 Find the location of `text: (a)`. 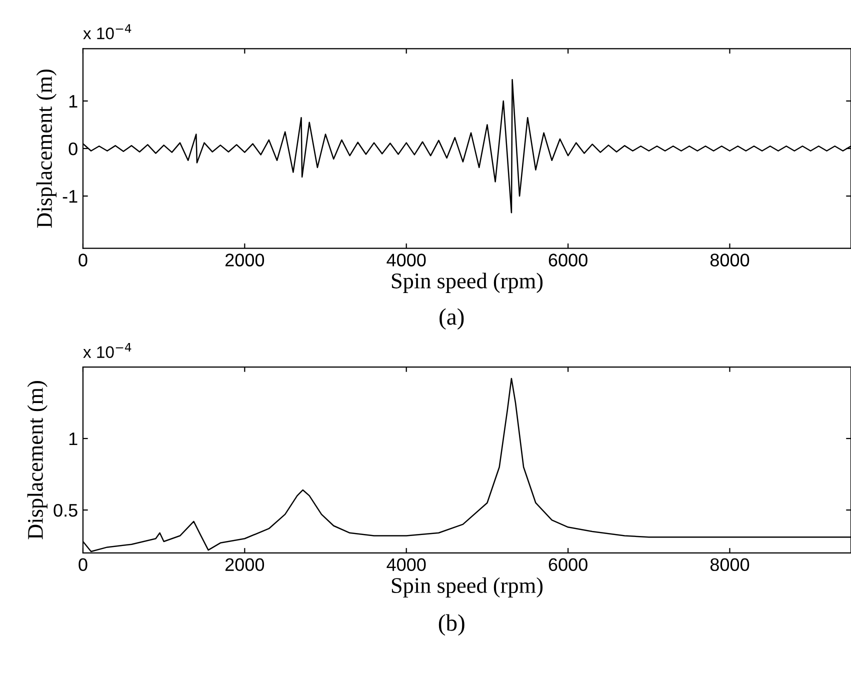

text: (a) is located at coordinates (452, 319).